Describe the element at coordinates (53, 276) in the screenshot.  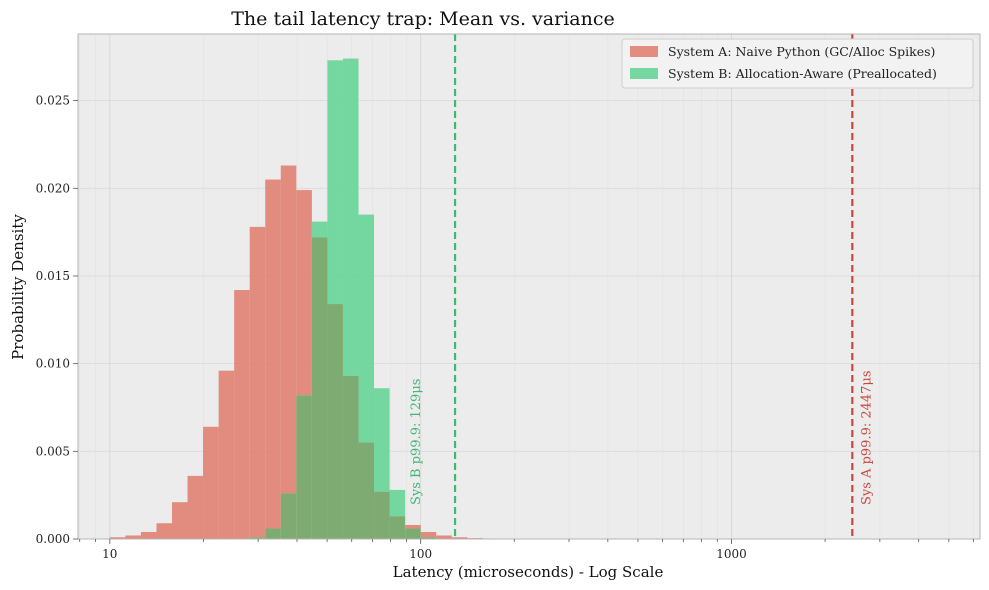
I see `y-tick-label: 0.015` at that location.